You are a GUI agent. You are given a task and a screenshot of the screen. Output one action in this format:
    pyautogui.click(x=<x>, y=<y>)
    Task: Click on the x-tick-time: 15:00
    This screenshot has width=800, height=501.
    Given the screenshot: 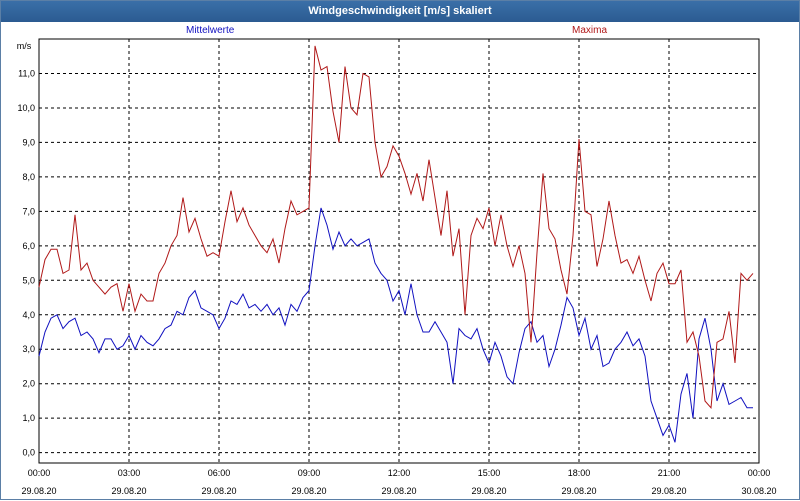 What is the action you would take?
    pyautogui.click(x=489, y=473)
    